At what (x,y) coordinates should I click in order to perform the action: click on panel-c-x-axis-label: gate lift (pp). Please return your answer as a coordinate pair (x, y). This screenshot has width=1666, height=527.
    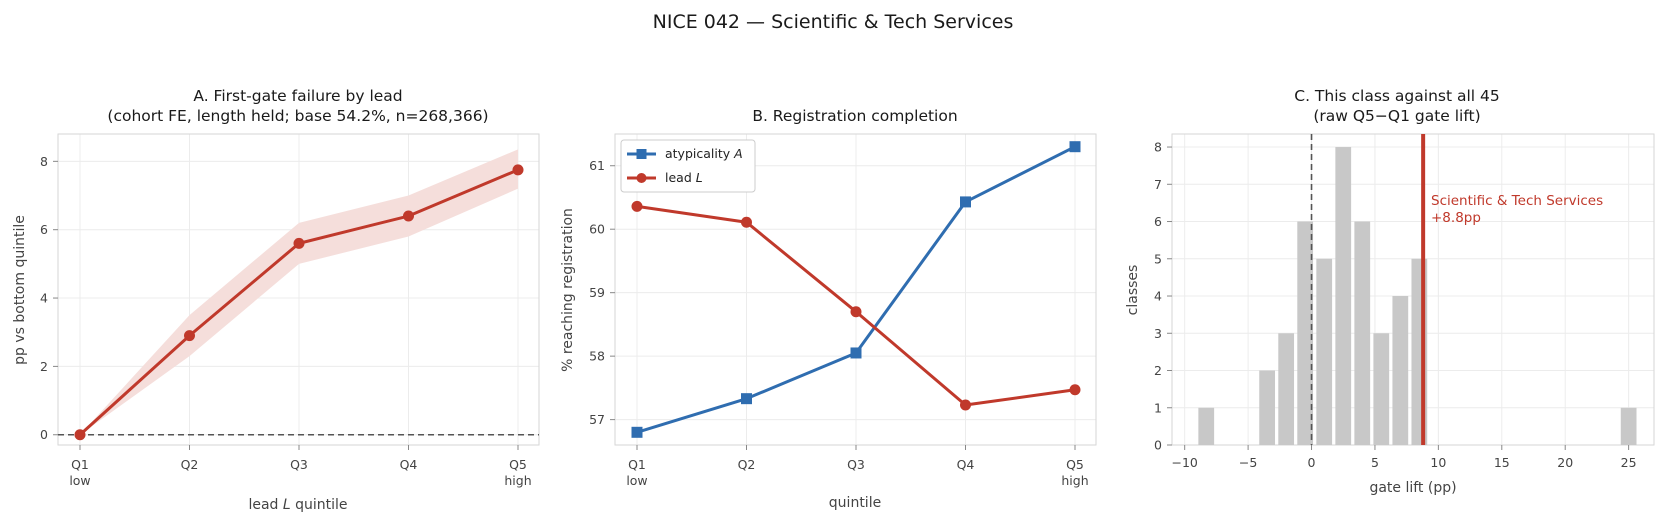
    Looking at the image, I should click on (1412, 488).